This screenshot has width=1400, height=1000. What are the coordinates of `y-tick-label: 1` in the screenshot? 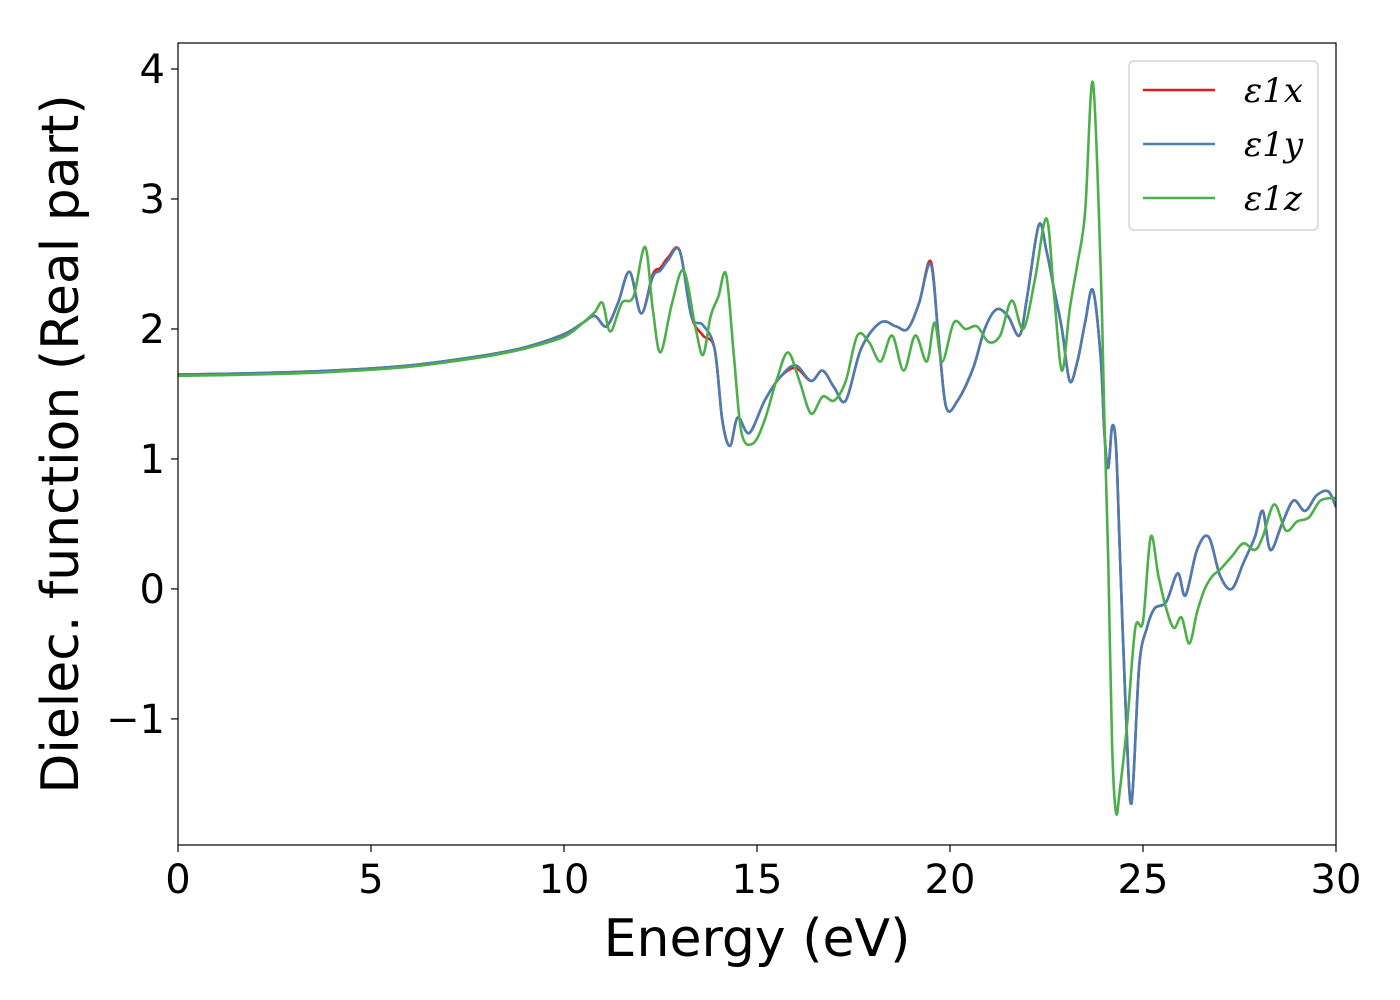 It's located at (152, 460).